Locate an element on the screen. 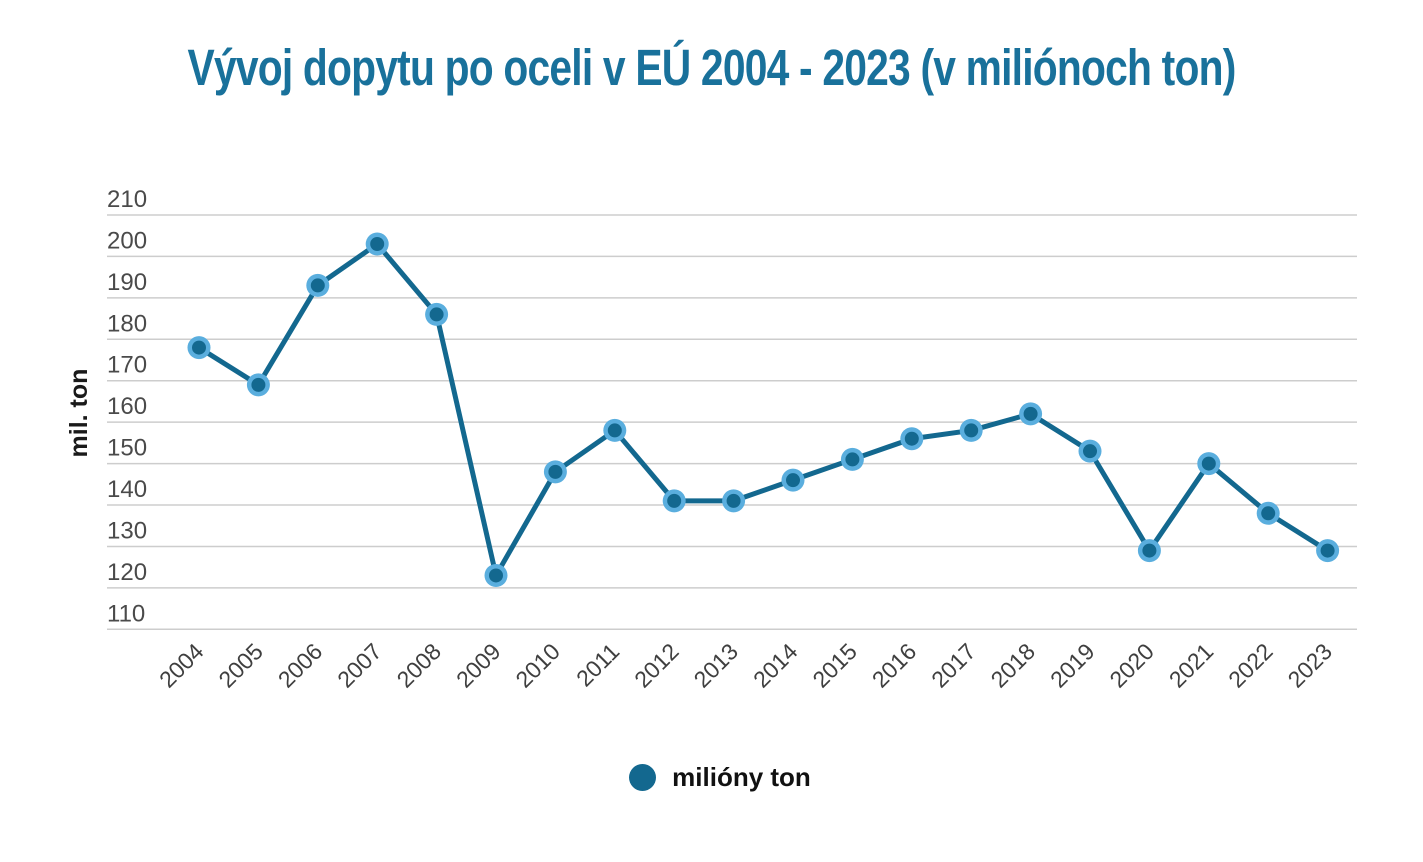 This screenshot has width=1423, height=862. x-tick-label-2012: 2012 is located at coordinates (656, 665).